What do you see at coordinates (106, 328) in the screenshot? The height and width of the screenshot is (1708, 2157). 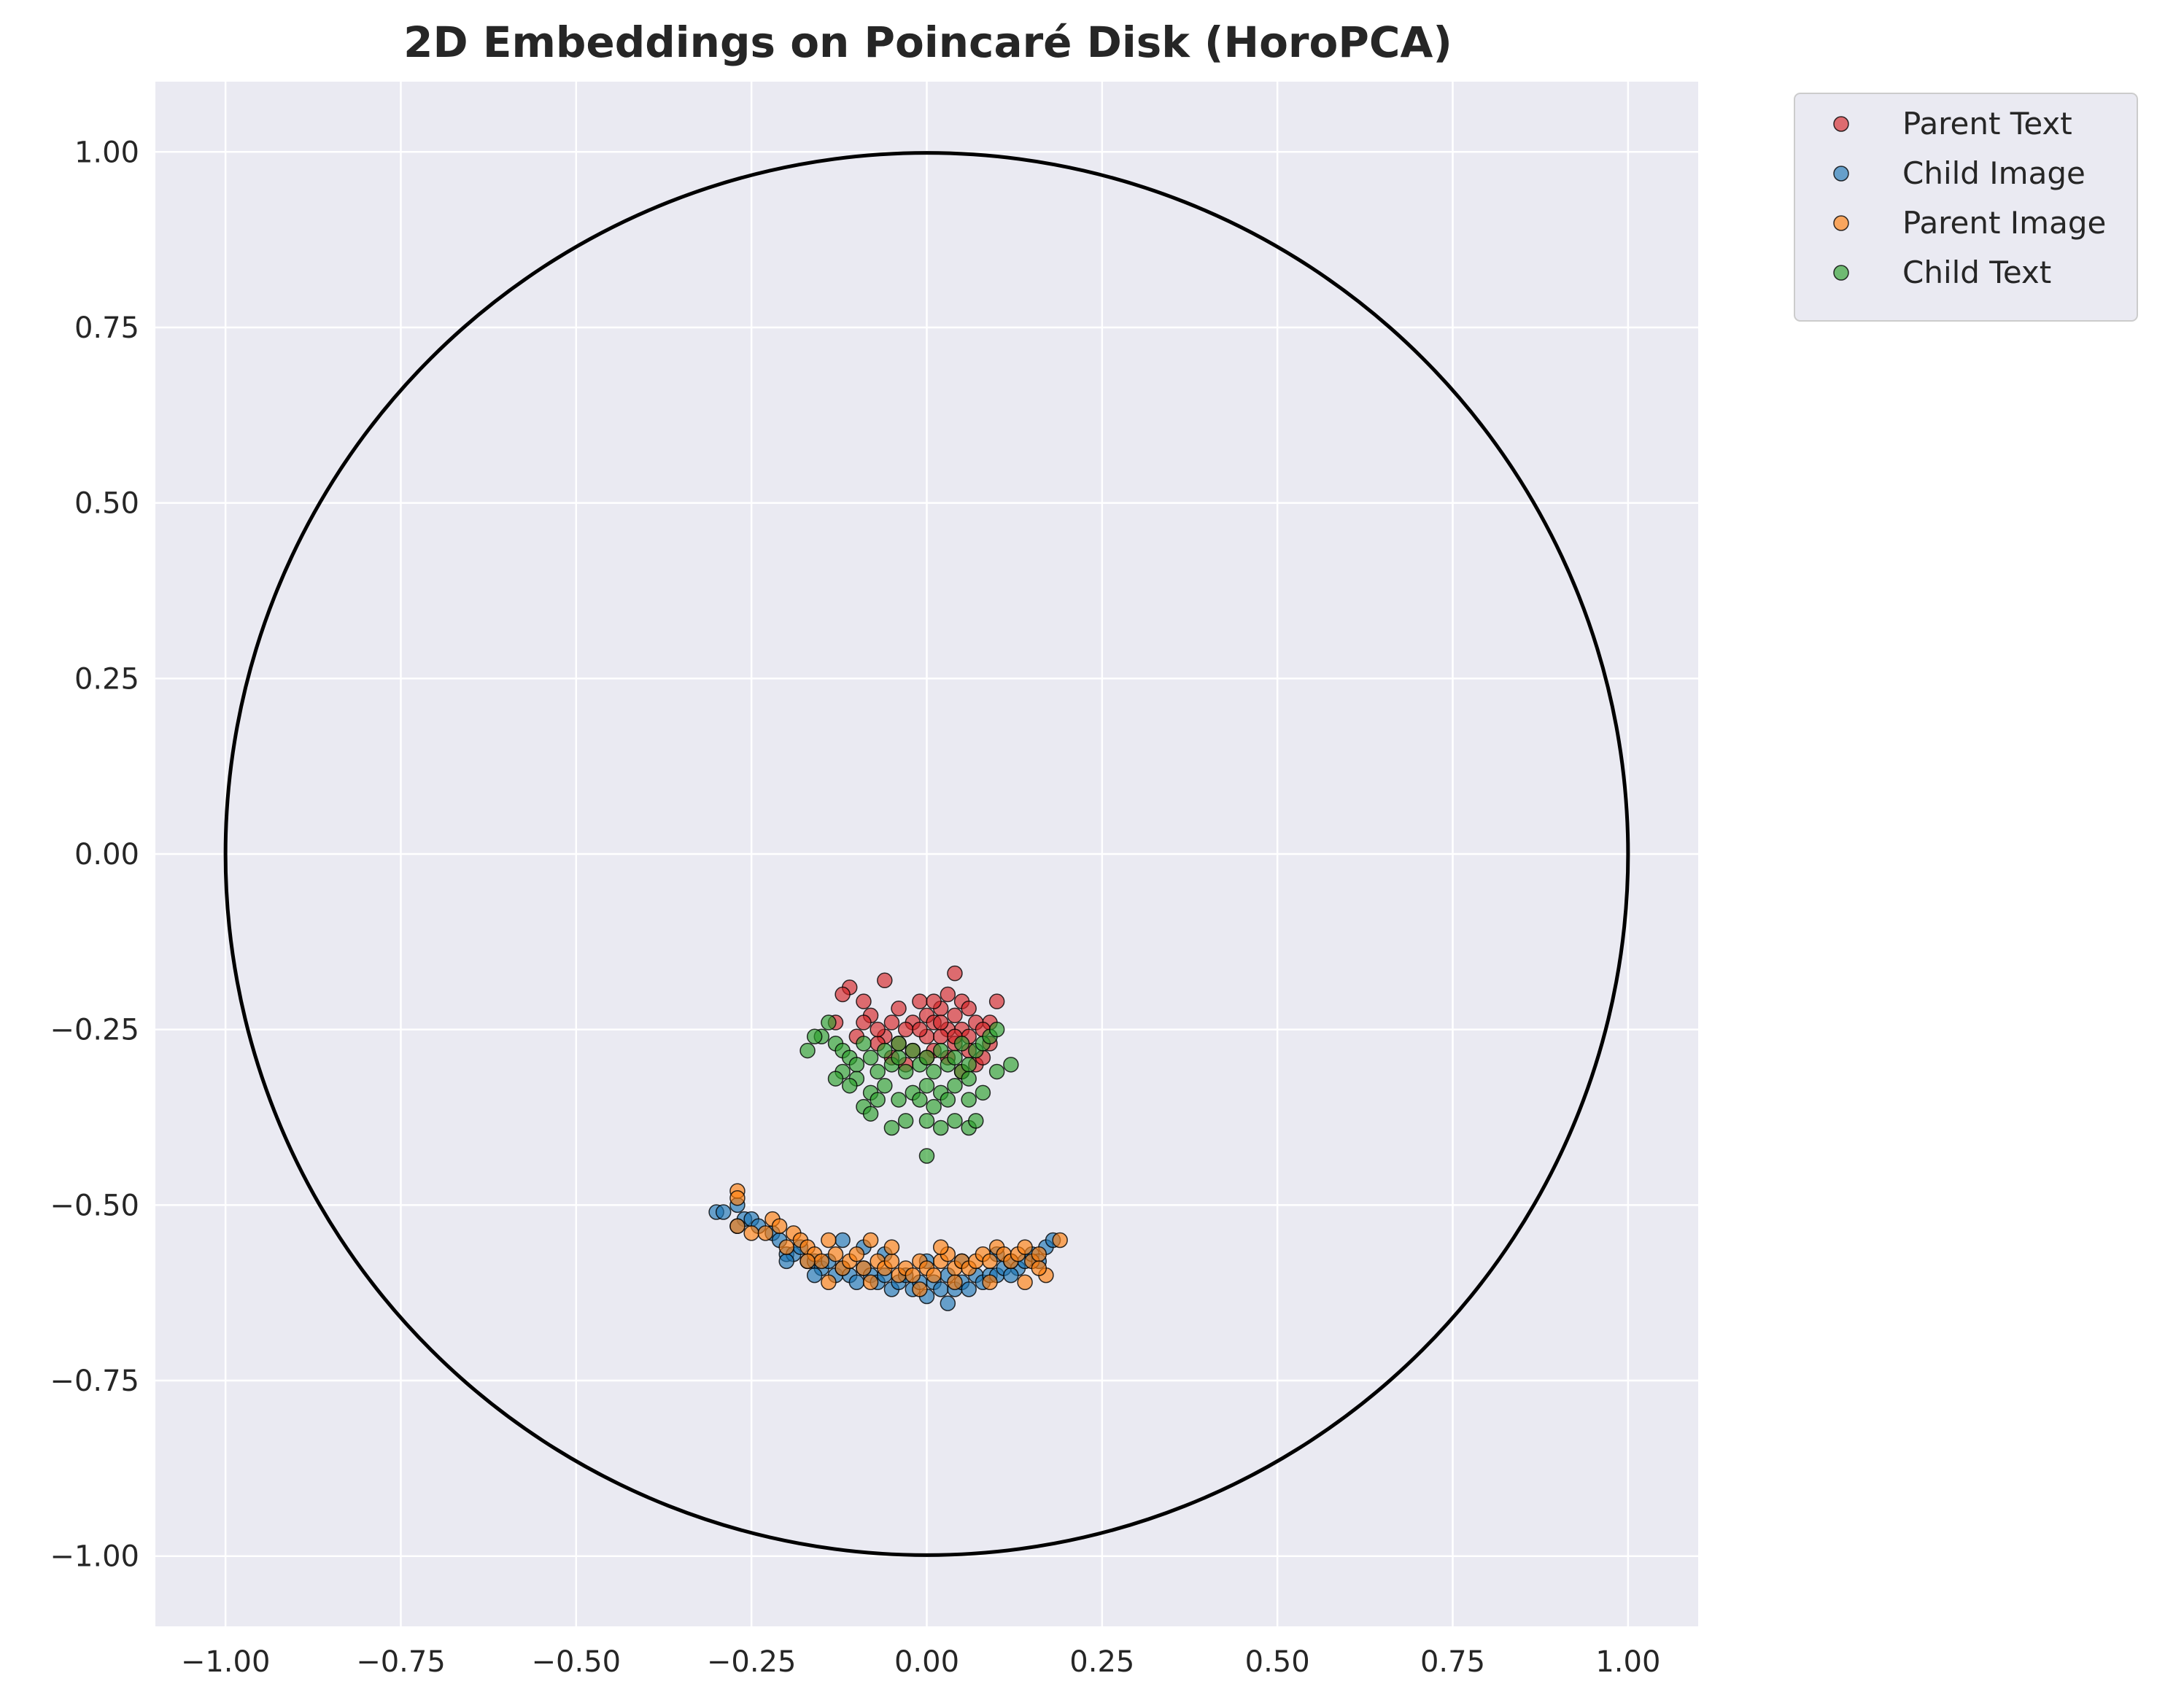 I see `y-tick-label: 0.75` at bounding box center [106, 328].